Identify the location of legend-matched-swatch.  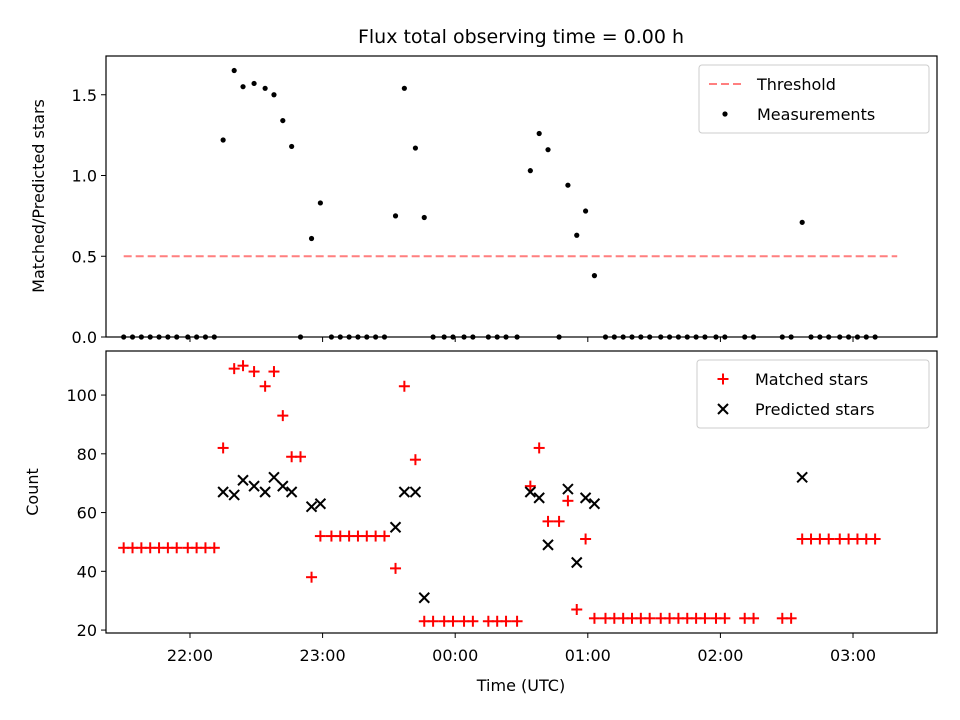
(723, 379).